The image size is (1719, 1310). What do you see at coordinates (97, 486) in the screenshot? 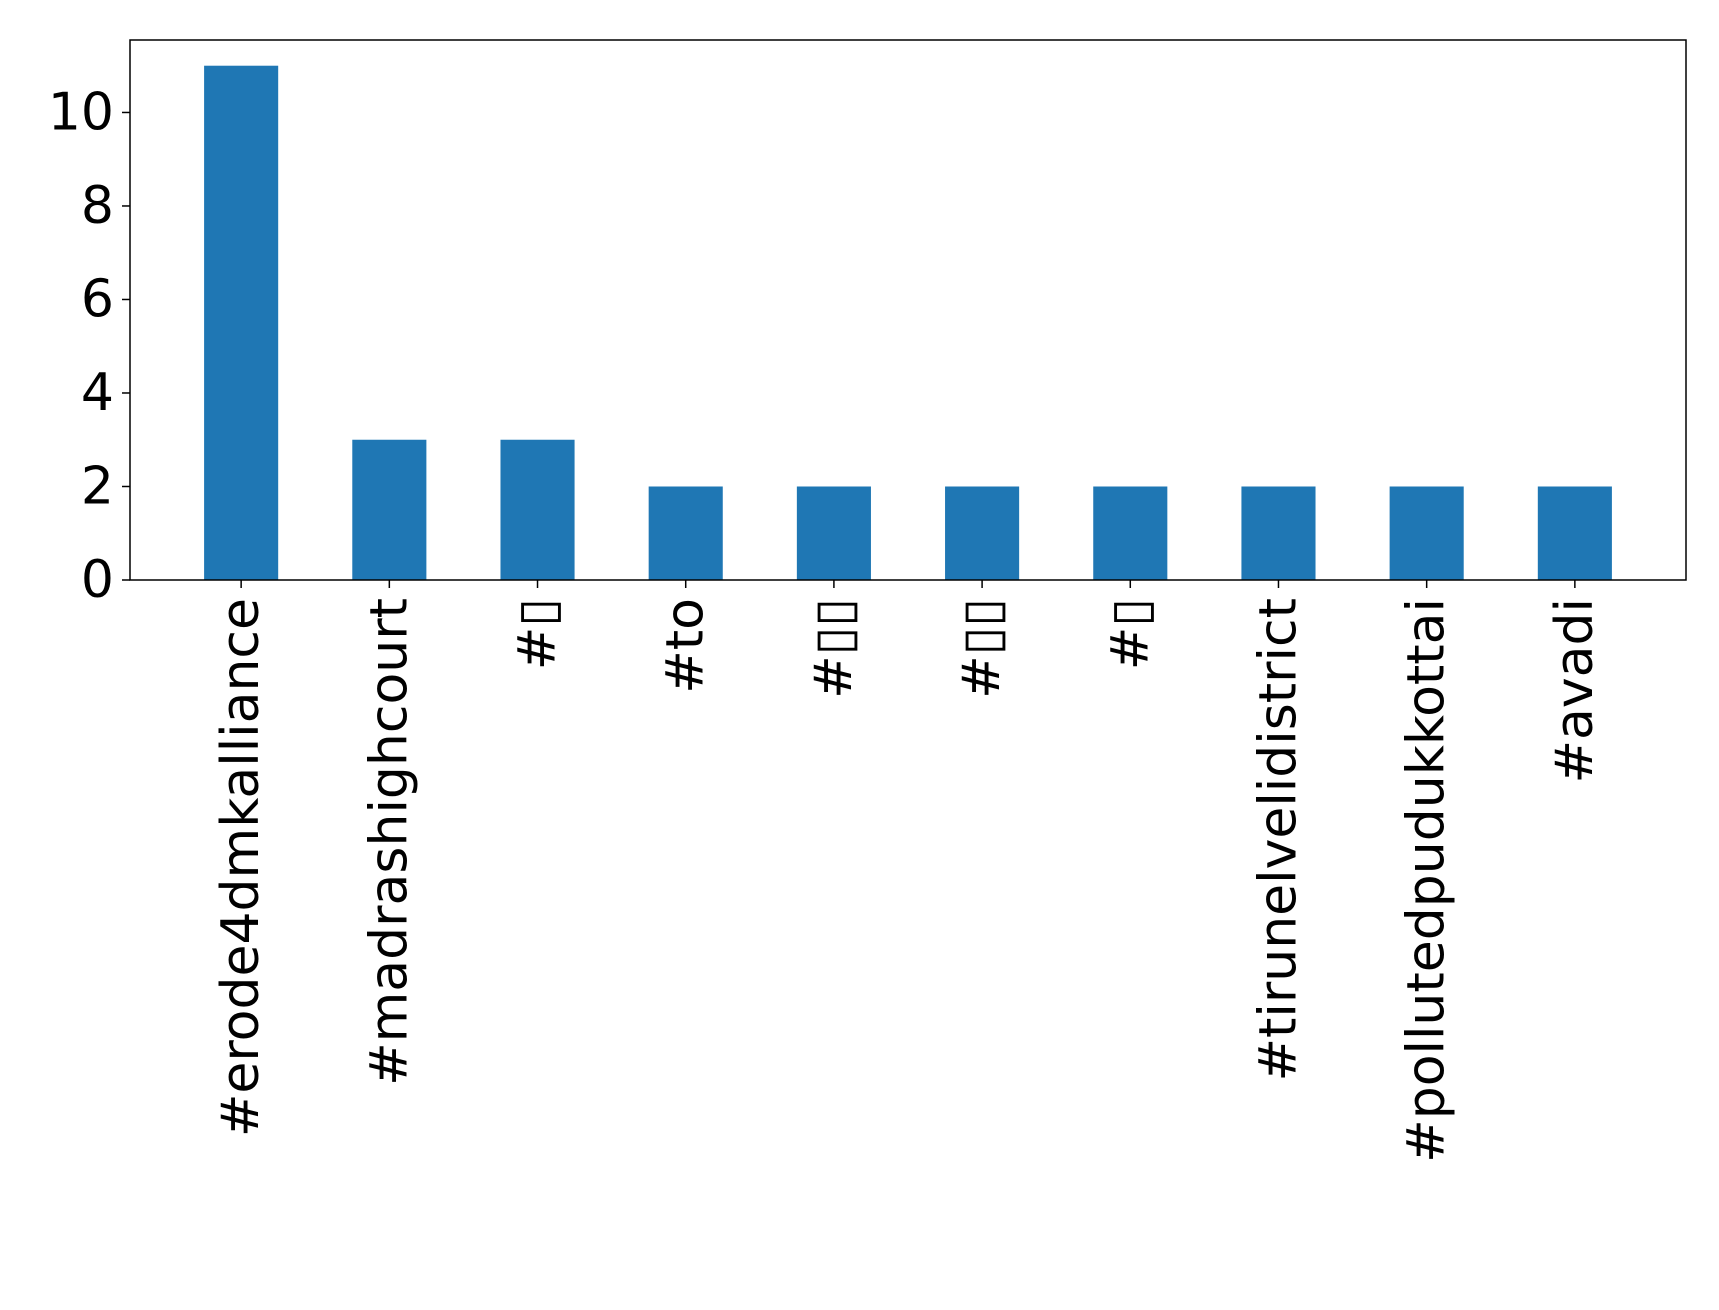
I see `y-tick-label: 2` at bounding box center [97, 486].